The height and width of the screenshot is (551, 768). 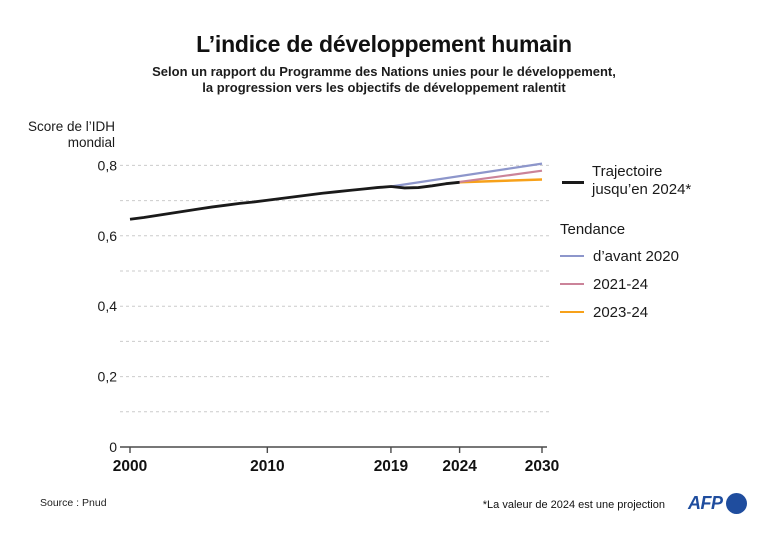 What do you see at coordinates (73, 503) in the screenshot?
I see `source-credit: Source : Pnud` at bounding box center [73, 503].